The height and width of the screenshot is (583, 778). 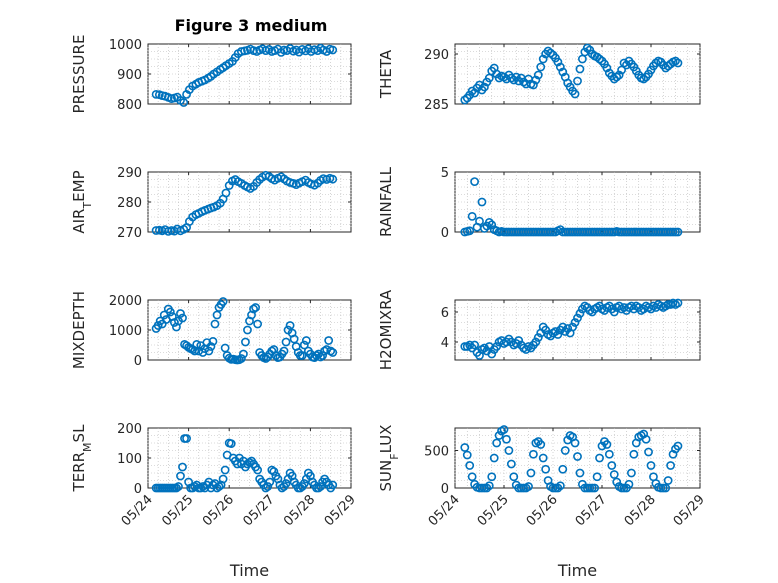 What do you see at coordinates (129, 105) in the screenshot?
I see `y-tick-label: 800` at bounding box center [129, 105].